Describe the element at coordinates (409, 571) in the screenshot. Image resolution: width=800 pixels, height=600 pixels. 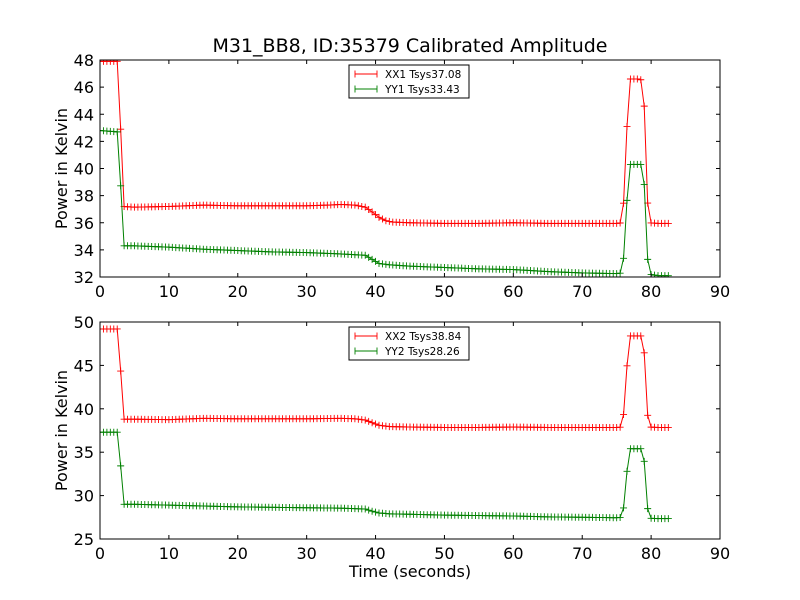
I see `x-axis-label: Time (seconds)` at that location.